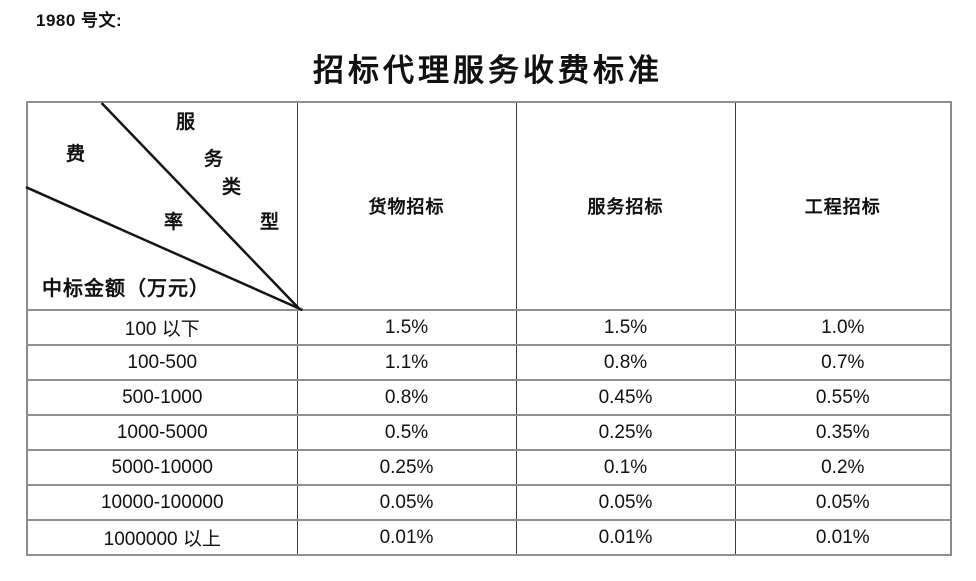 The image size is (976, 581). I want to click on table-row: 5000-10000 0.25% 0.1% 0.2%, so click(489, 467).